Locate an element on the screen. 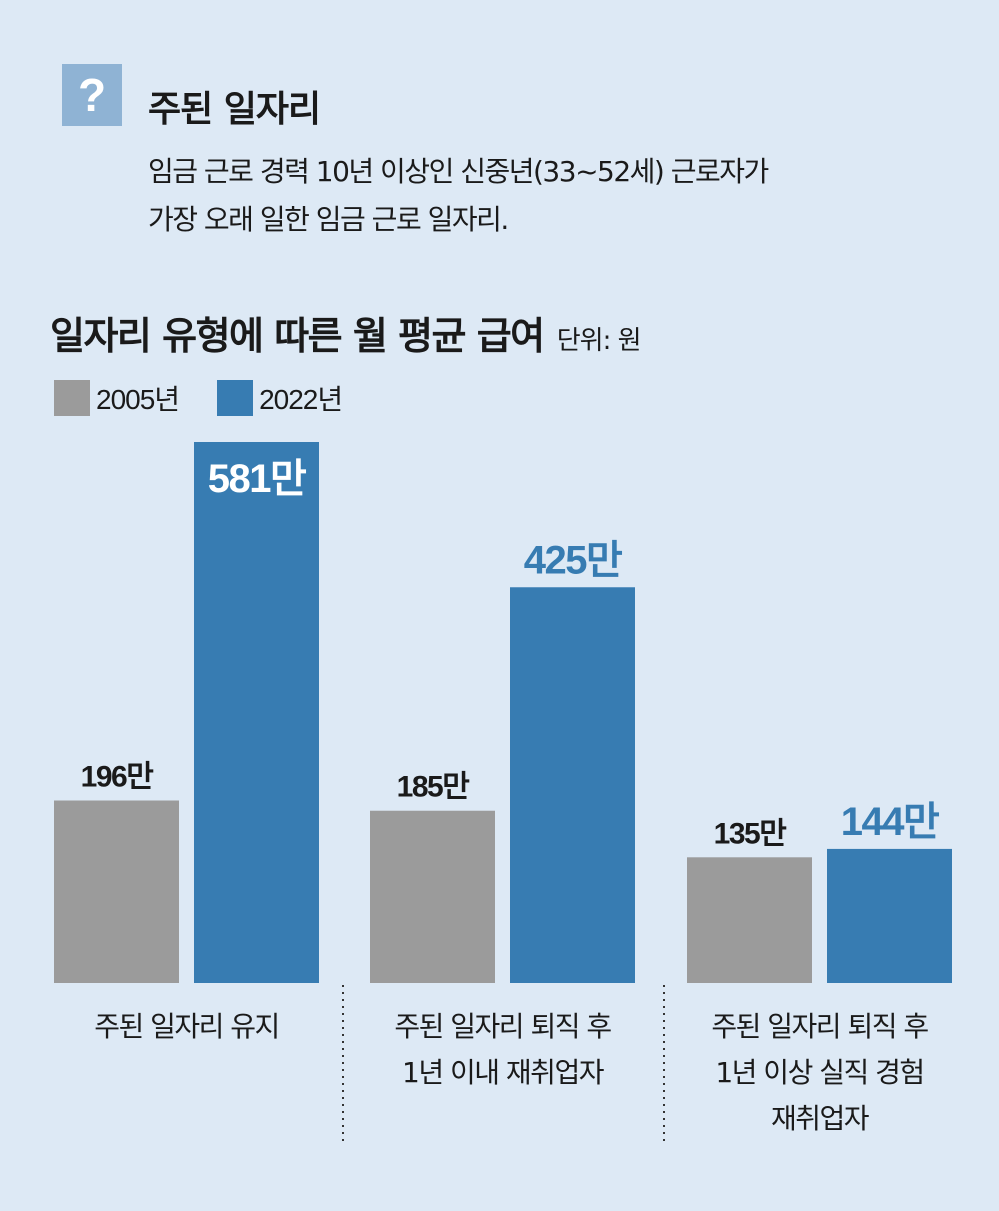 This screenshot has width=999, height=1211. chart-header: 일자리 유형에 따른 월 평균 급여 단위: 원 is located at coordinates (346, 332).